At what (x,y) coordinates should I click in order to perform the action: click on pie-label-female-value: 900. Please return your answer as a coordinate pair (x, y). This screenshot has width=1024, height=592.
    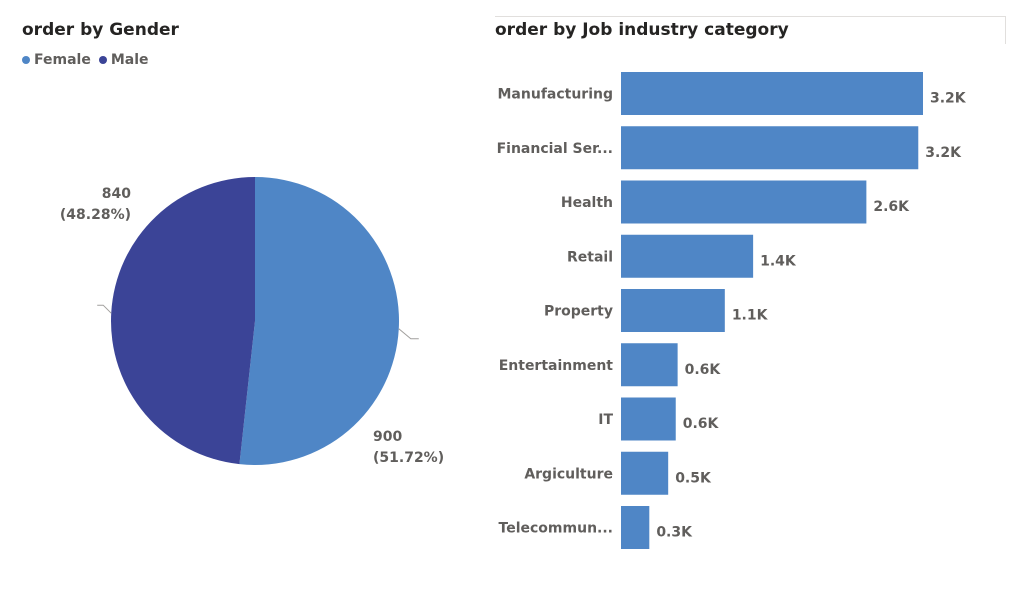
    Looking at the image, I should click on (387, 437).